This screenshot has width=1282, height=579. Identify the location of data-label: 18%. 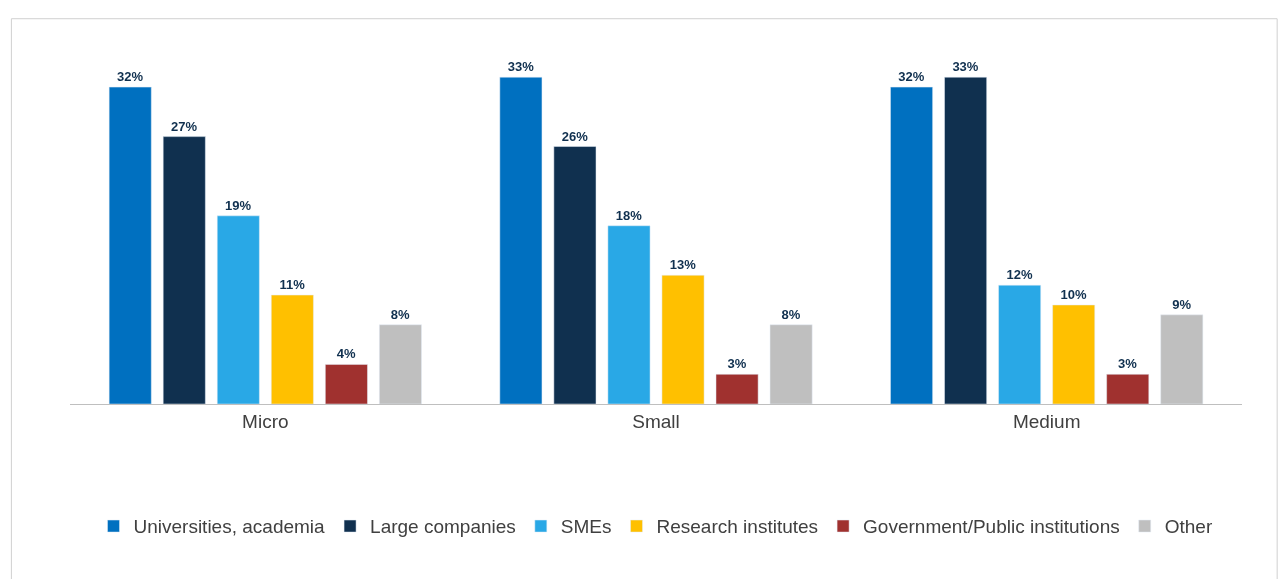
(629, 215).